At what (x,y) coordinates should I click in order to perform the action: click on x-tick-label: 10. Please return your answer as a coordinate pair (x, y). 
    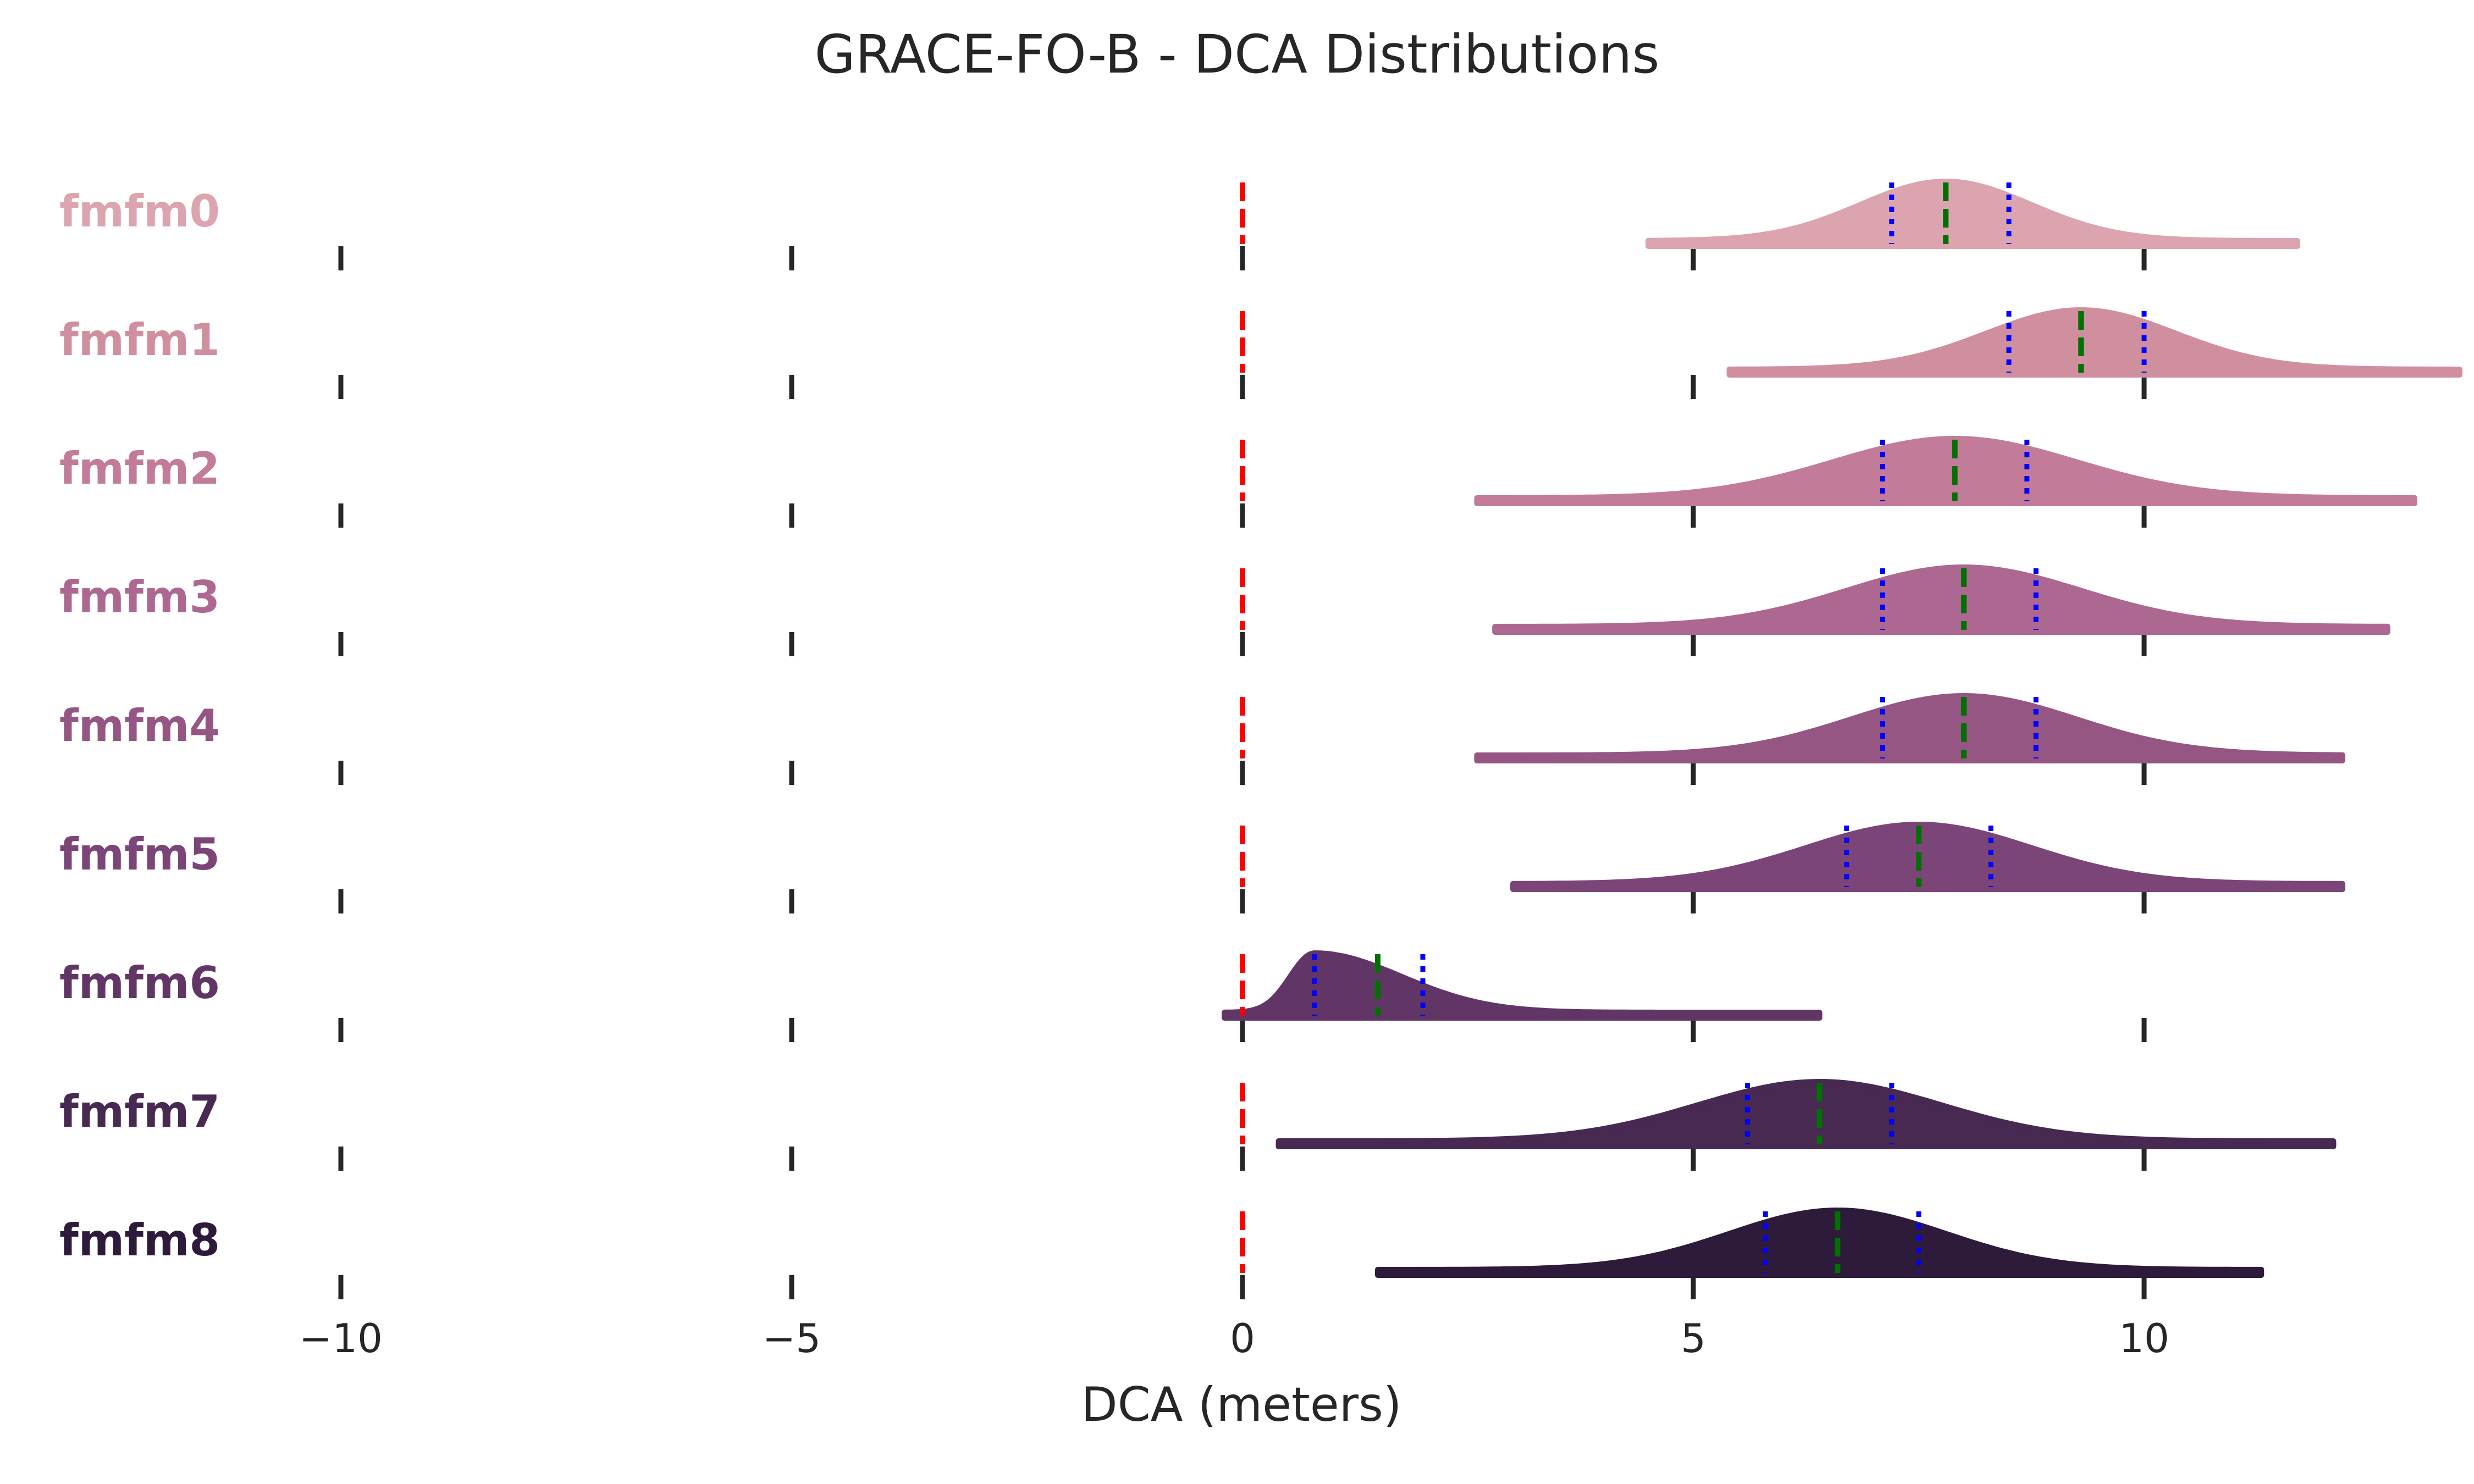
    Looking at the image, I should click on (2144, 1338).